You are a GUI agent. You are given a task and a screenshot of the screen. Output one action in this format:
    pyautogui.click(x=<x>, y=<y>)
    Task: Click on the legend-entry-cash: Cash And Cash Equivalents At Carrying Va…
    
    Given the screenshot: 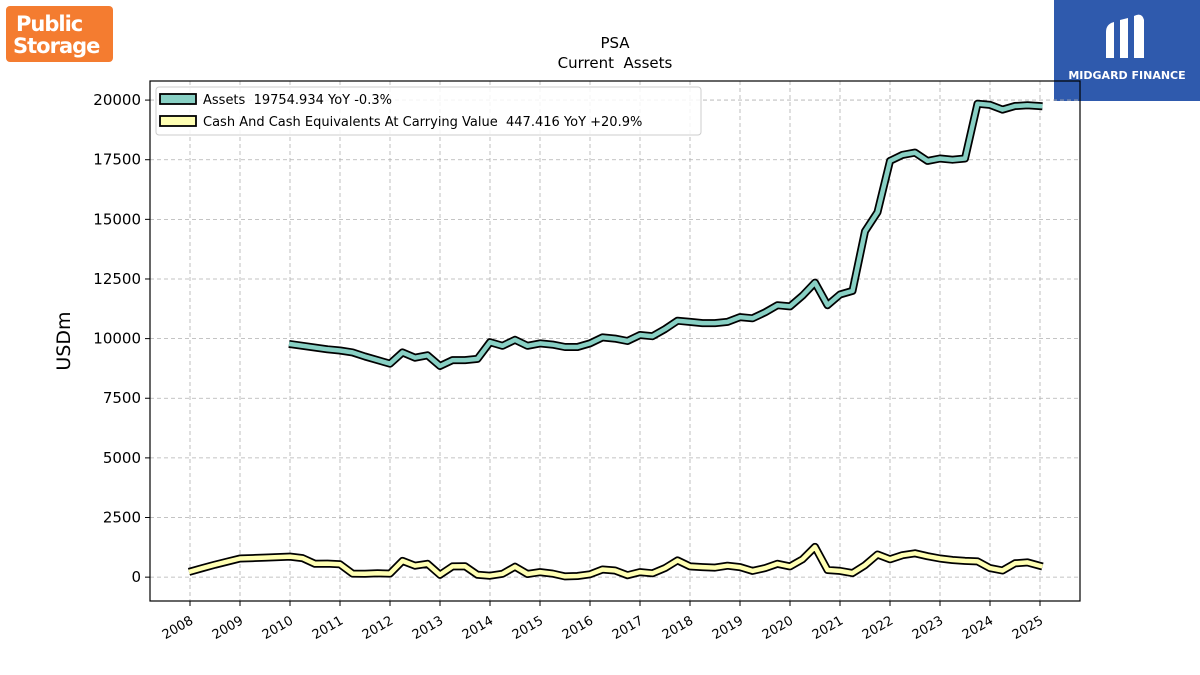 What is the action you would take?
    pyautogui.click(x=422, y=122)
    